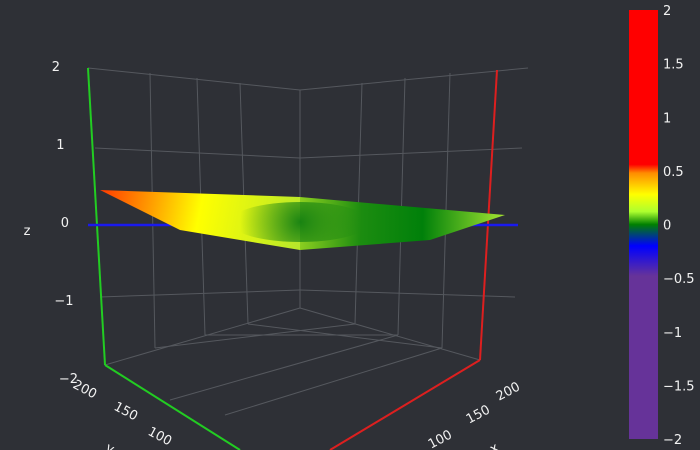 Image resolution: width=700 pixels, height=450 pixels. I want to click on z-axis-title: z, so click(27, 231).